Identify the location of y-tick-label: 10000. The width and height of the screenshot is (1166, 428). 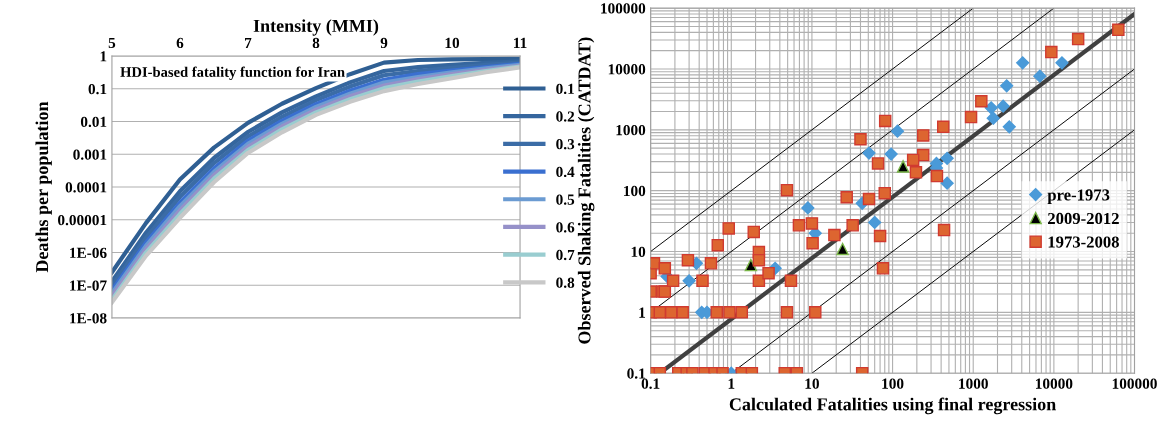
(627, 69).